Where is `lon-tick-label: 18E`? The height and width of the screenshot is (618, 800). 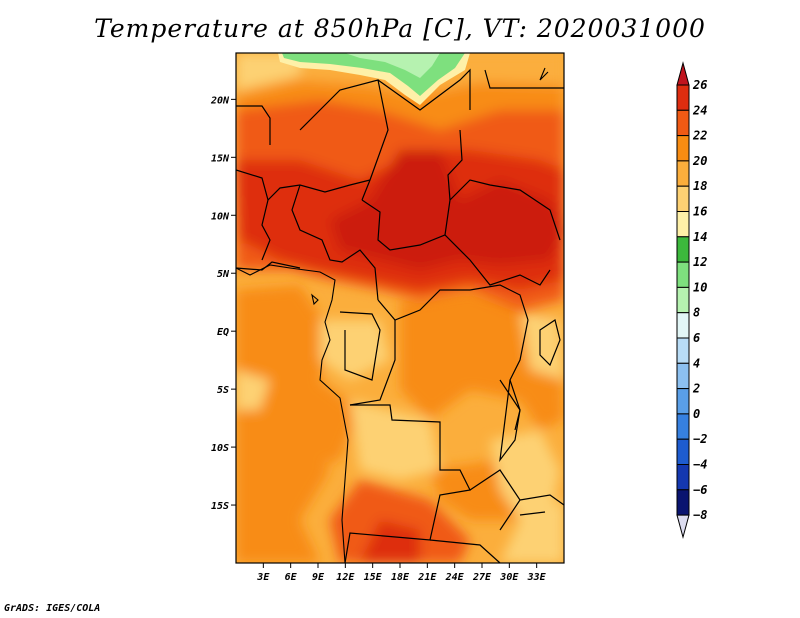
lon-tick-label: 18E is located at coordinates (400, 577).